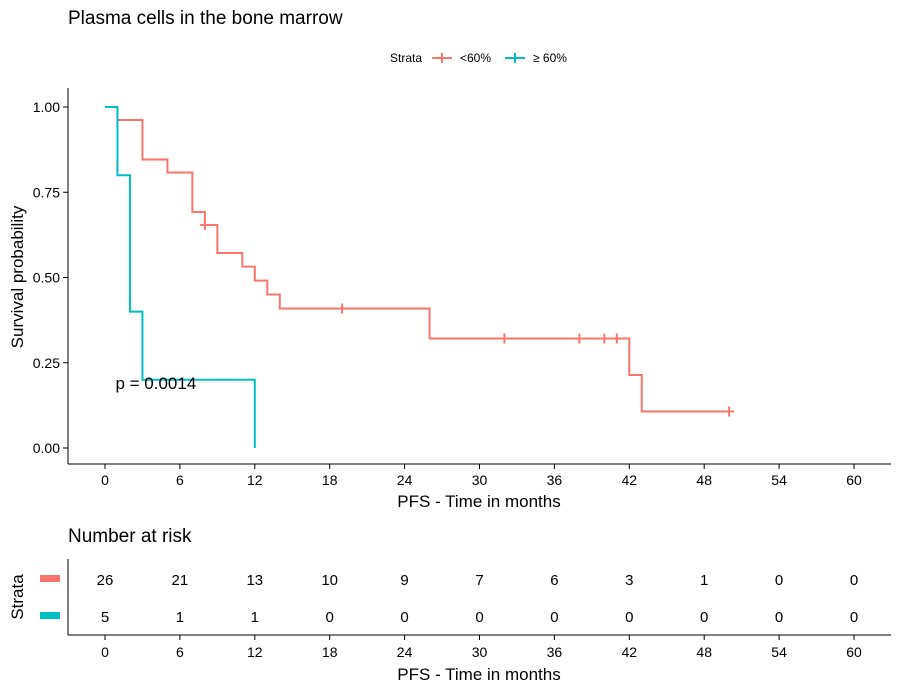 The width and height of the screenshot is (900, 692). I want to click on y-axis-label: Survival probability, so click(17, 276).